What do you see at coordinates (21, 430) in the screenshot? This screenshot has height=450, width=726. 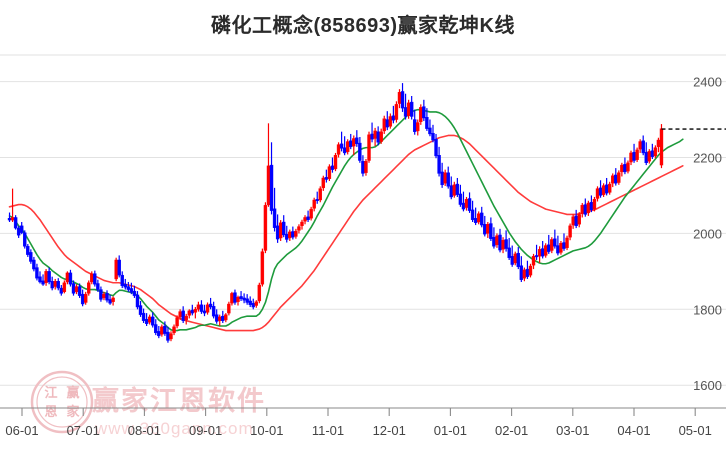 I see `x-tick-label: 06-01` at bounding box center [21, 430].